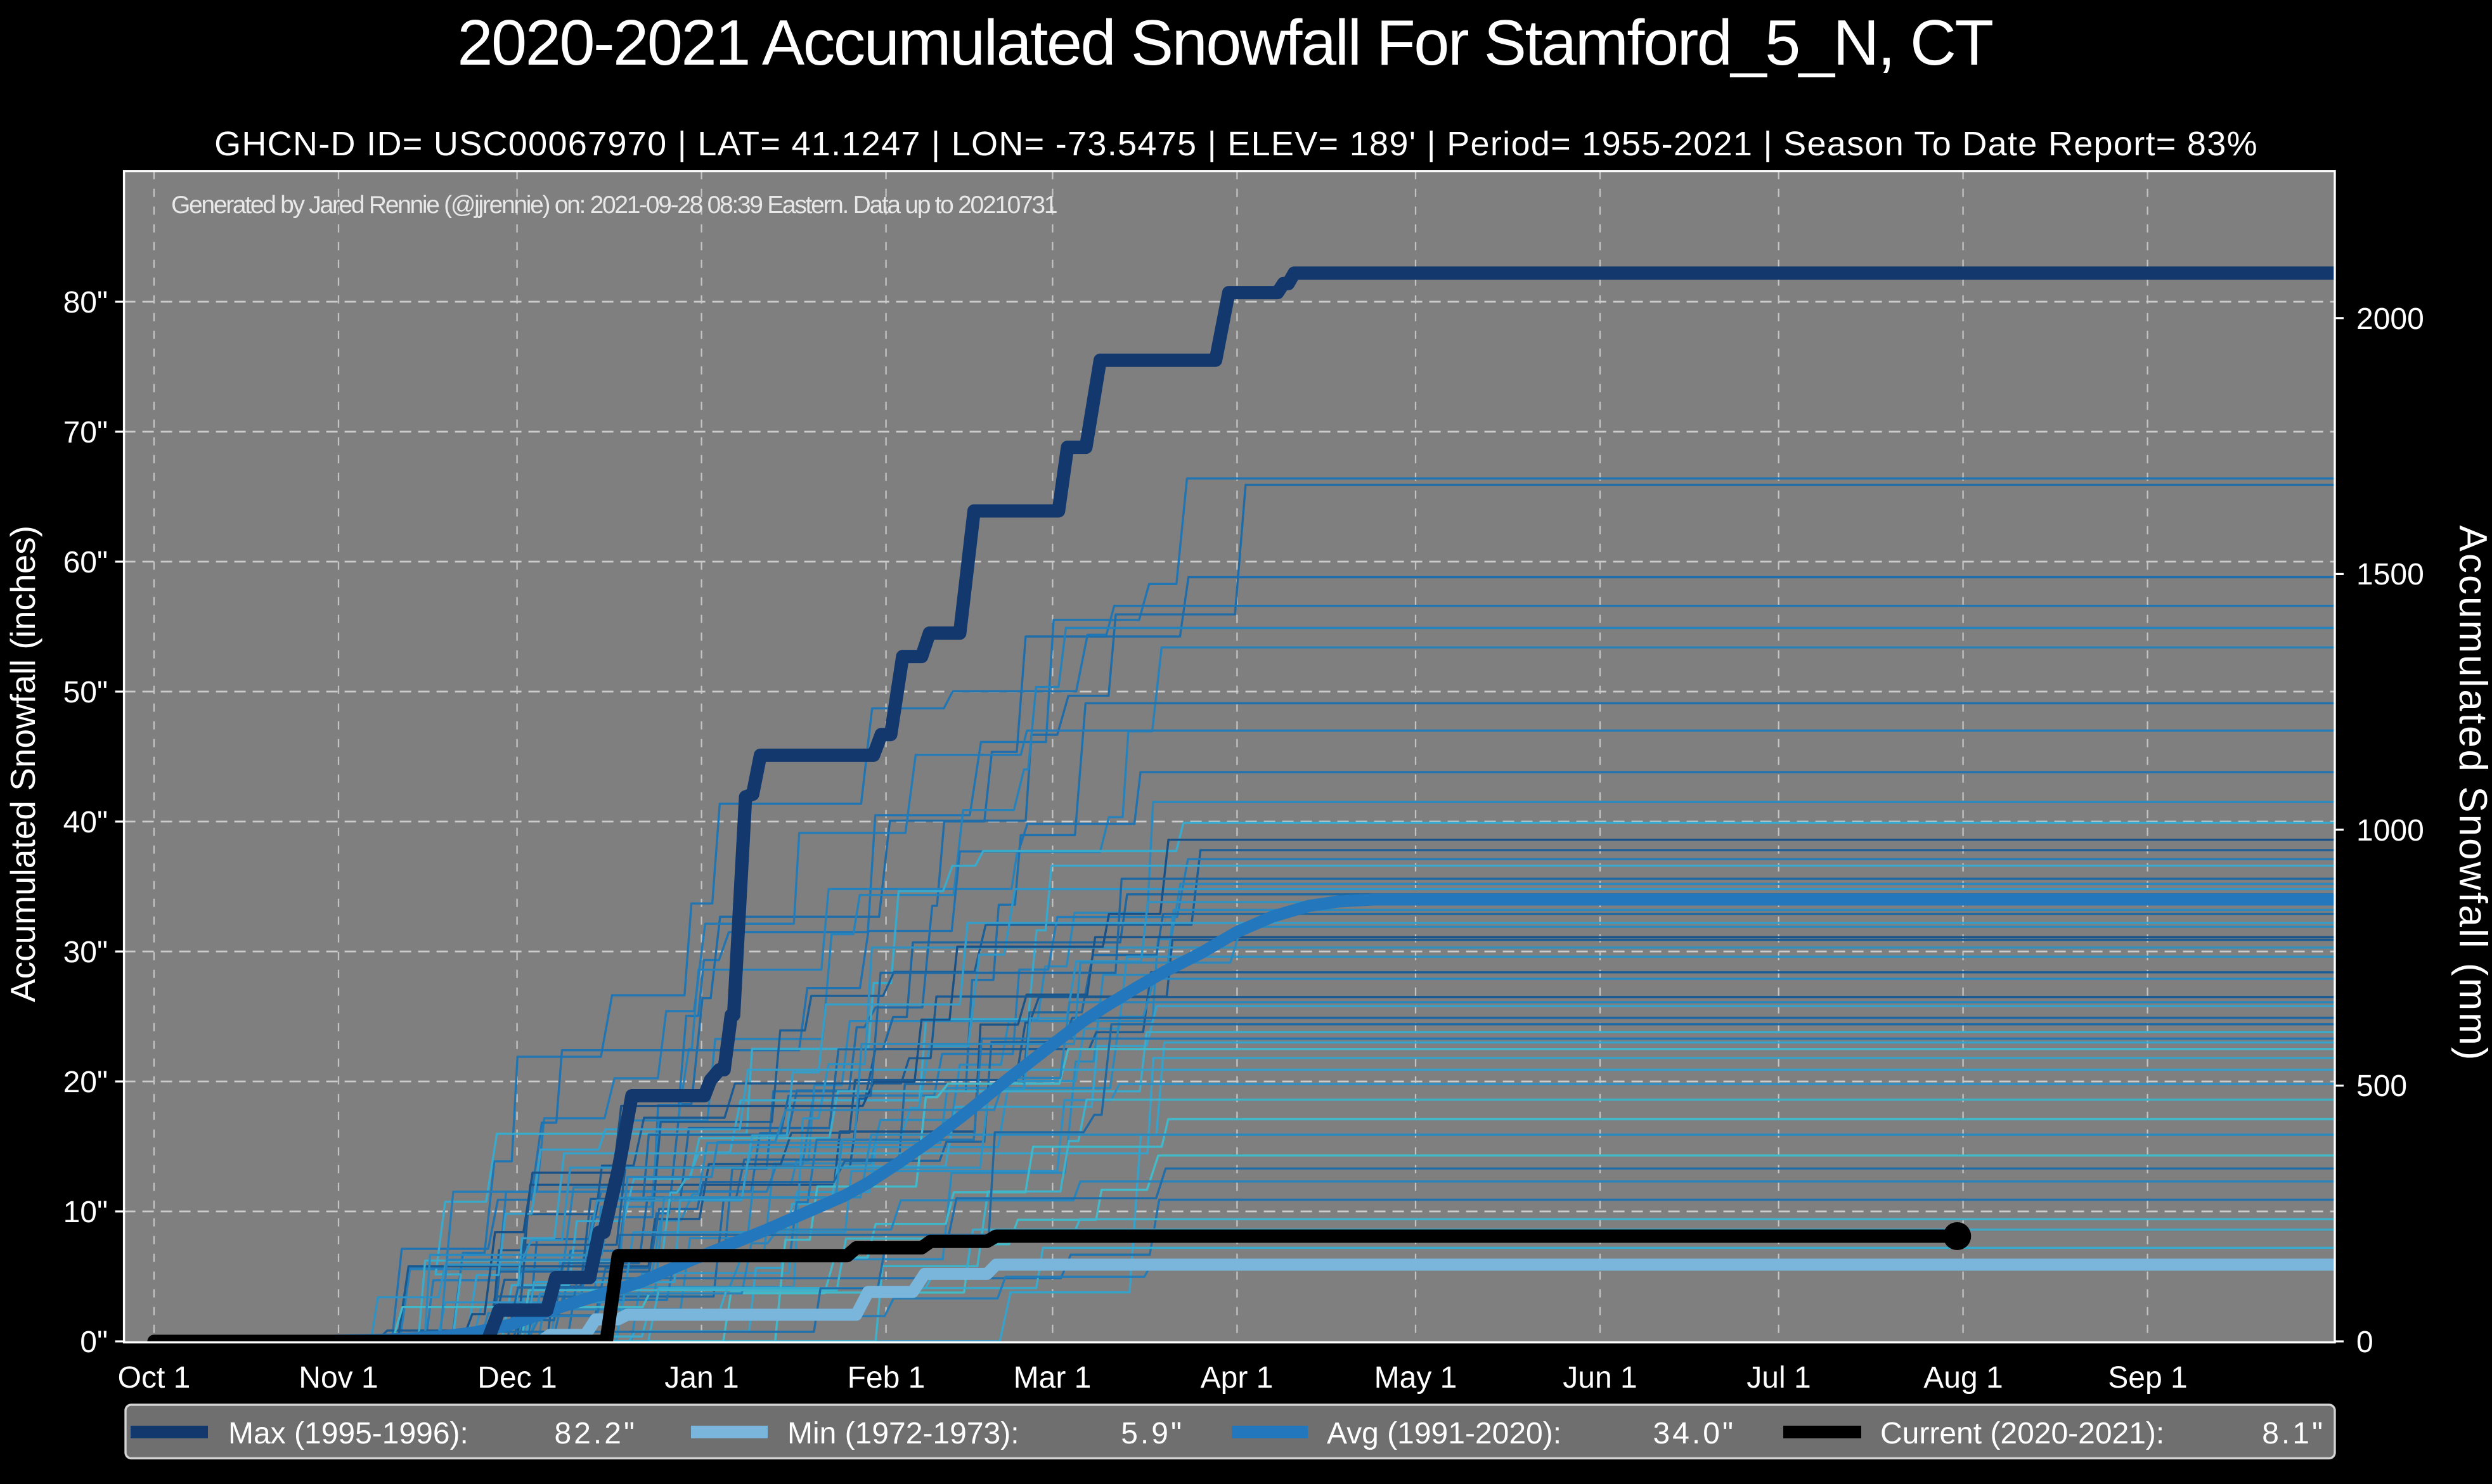 The width and height of the screenshot is (2492, 1484). What do you see at coordinates (1600, 1378) in the screenshot?
I see `svg-text: Jun 1` at bounding box center [1600, 1378].